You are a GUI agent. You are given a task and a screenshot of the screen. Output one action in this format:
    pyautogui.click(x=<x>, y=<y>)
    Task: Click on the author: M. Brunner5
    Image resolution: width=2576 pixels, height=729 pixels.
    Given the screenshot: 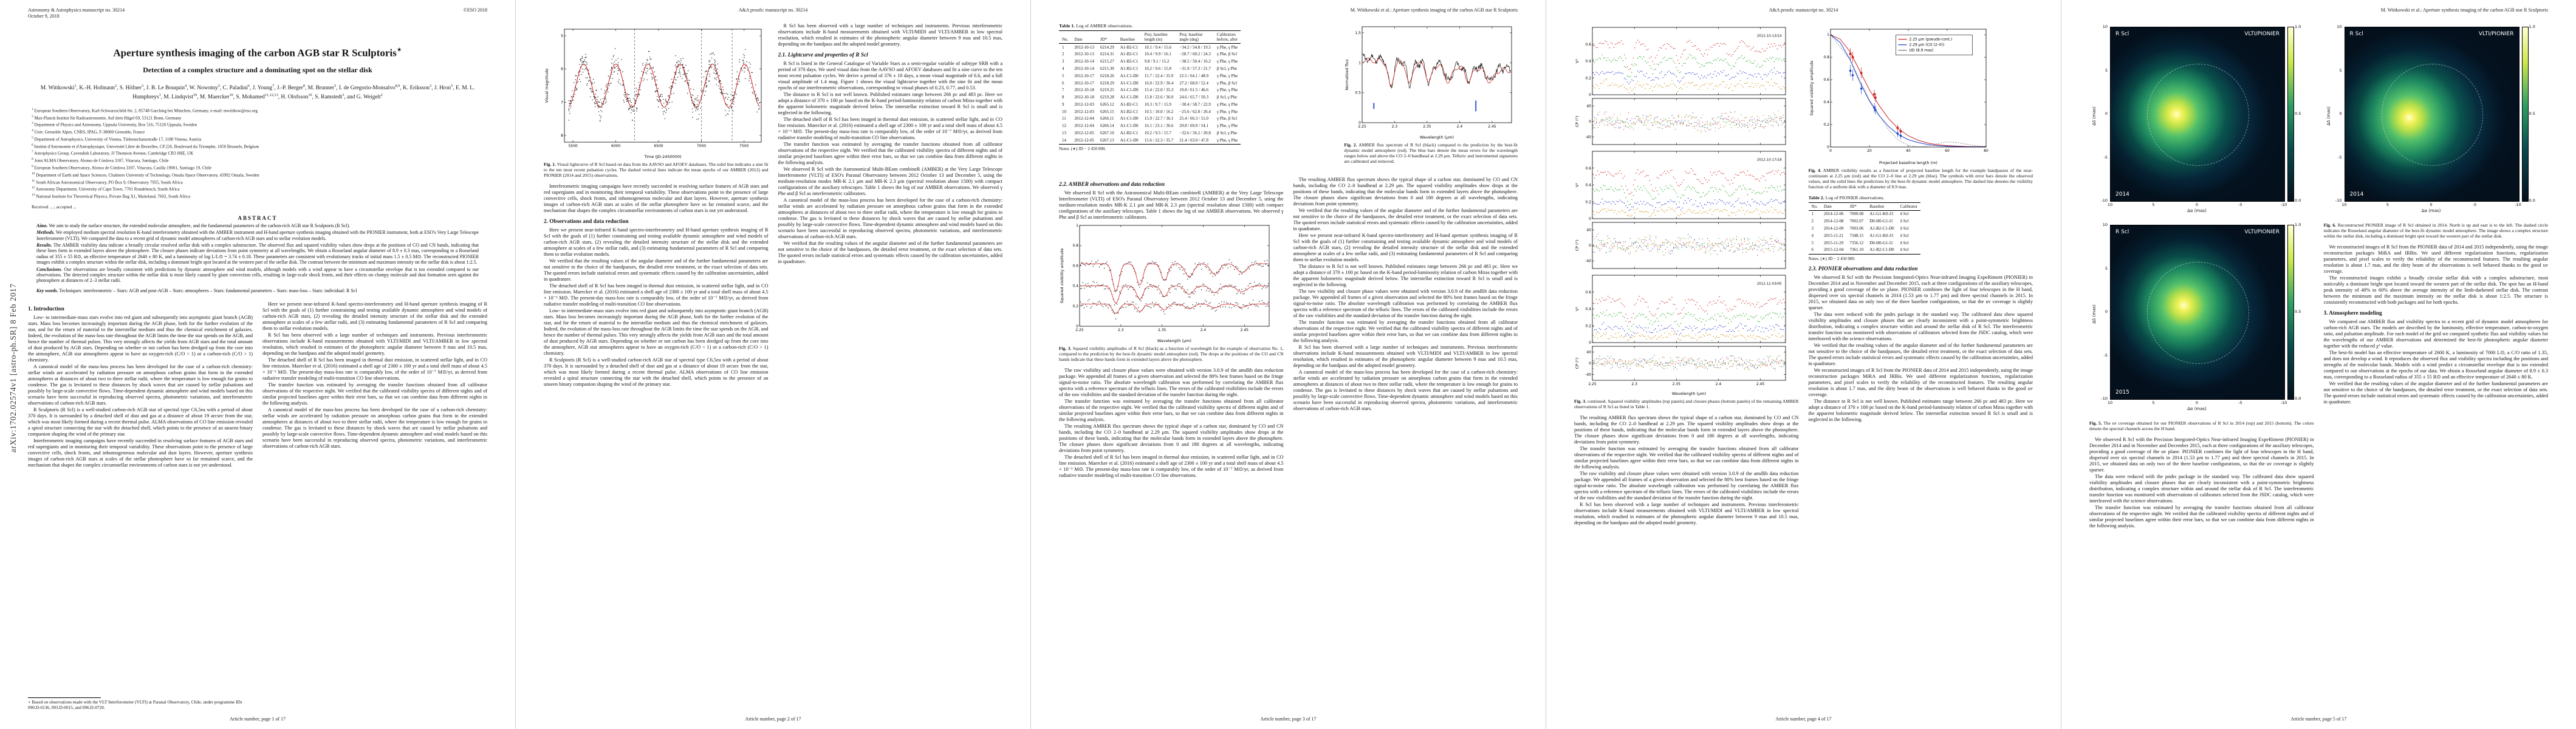 What is the action you would take?
    pyautogui.click(x=322, y=87)
    